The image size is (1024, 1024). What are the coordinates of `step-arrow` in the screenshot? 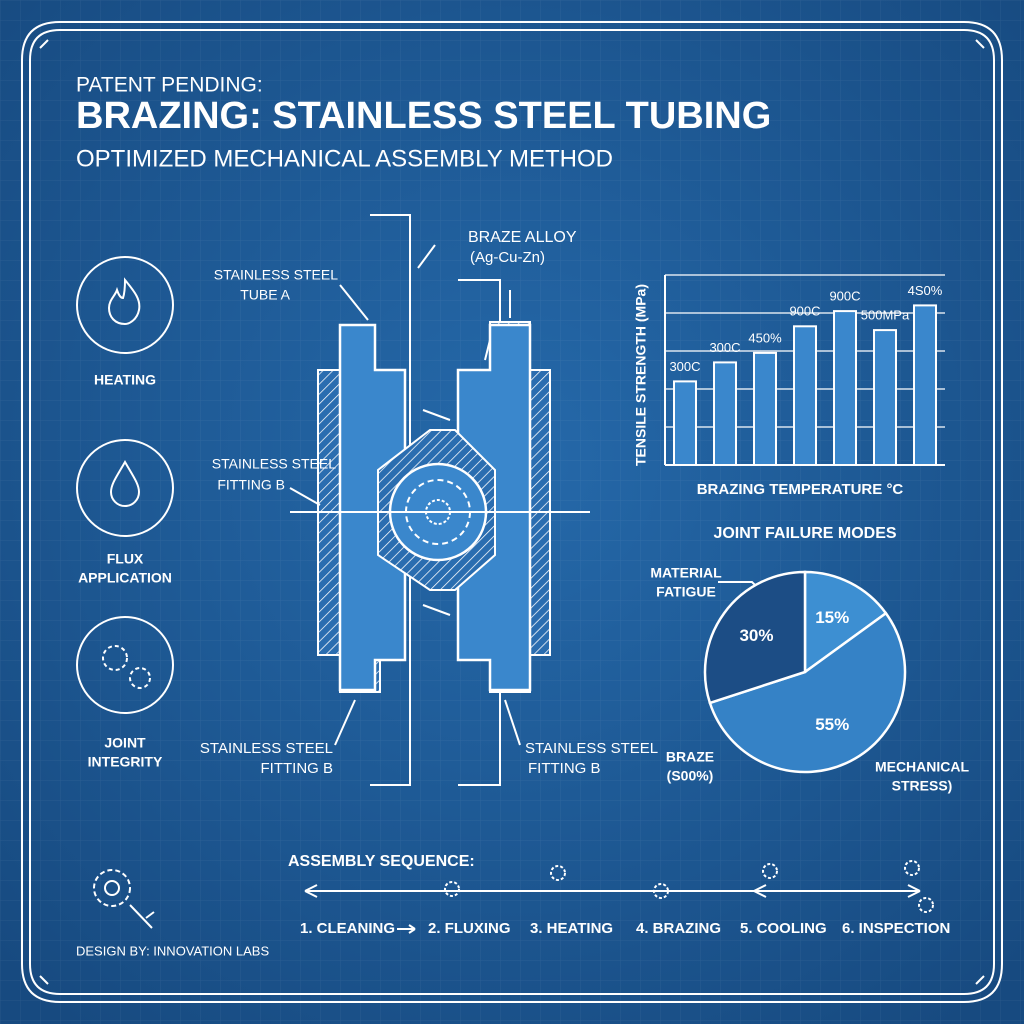 It's located at (406, 929).